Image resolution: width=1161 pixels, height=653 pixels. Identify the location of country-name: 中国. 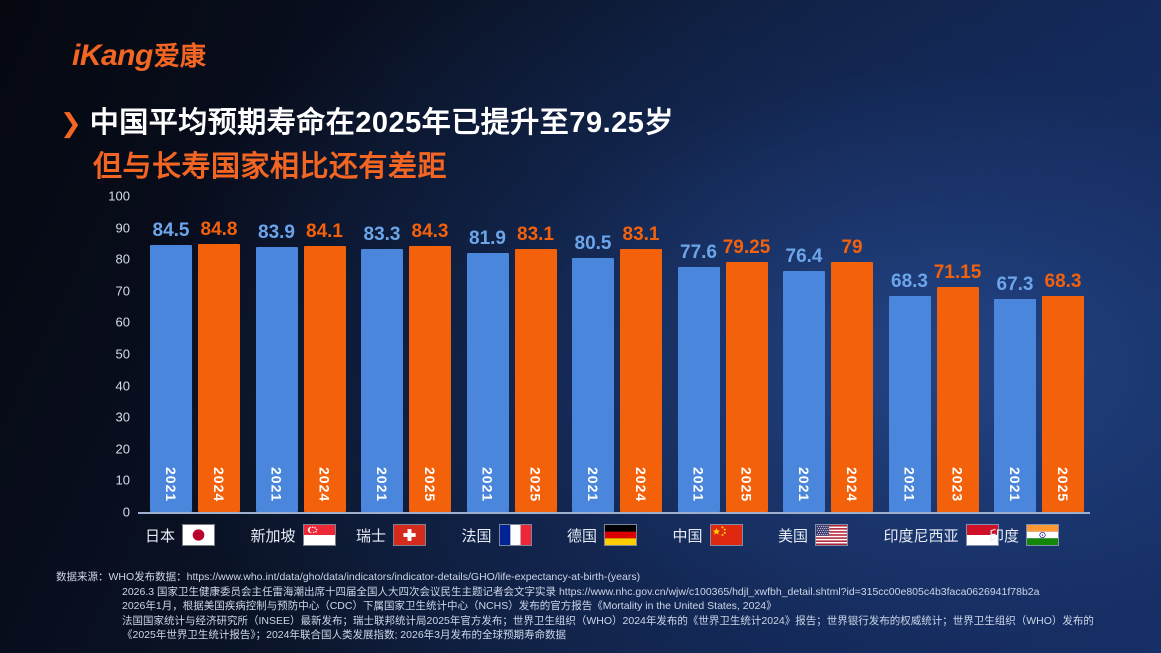
(687, 536).